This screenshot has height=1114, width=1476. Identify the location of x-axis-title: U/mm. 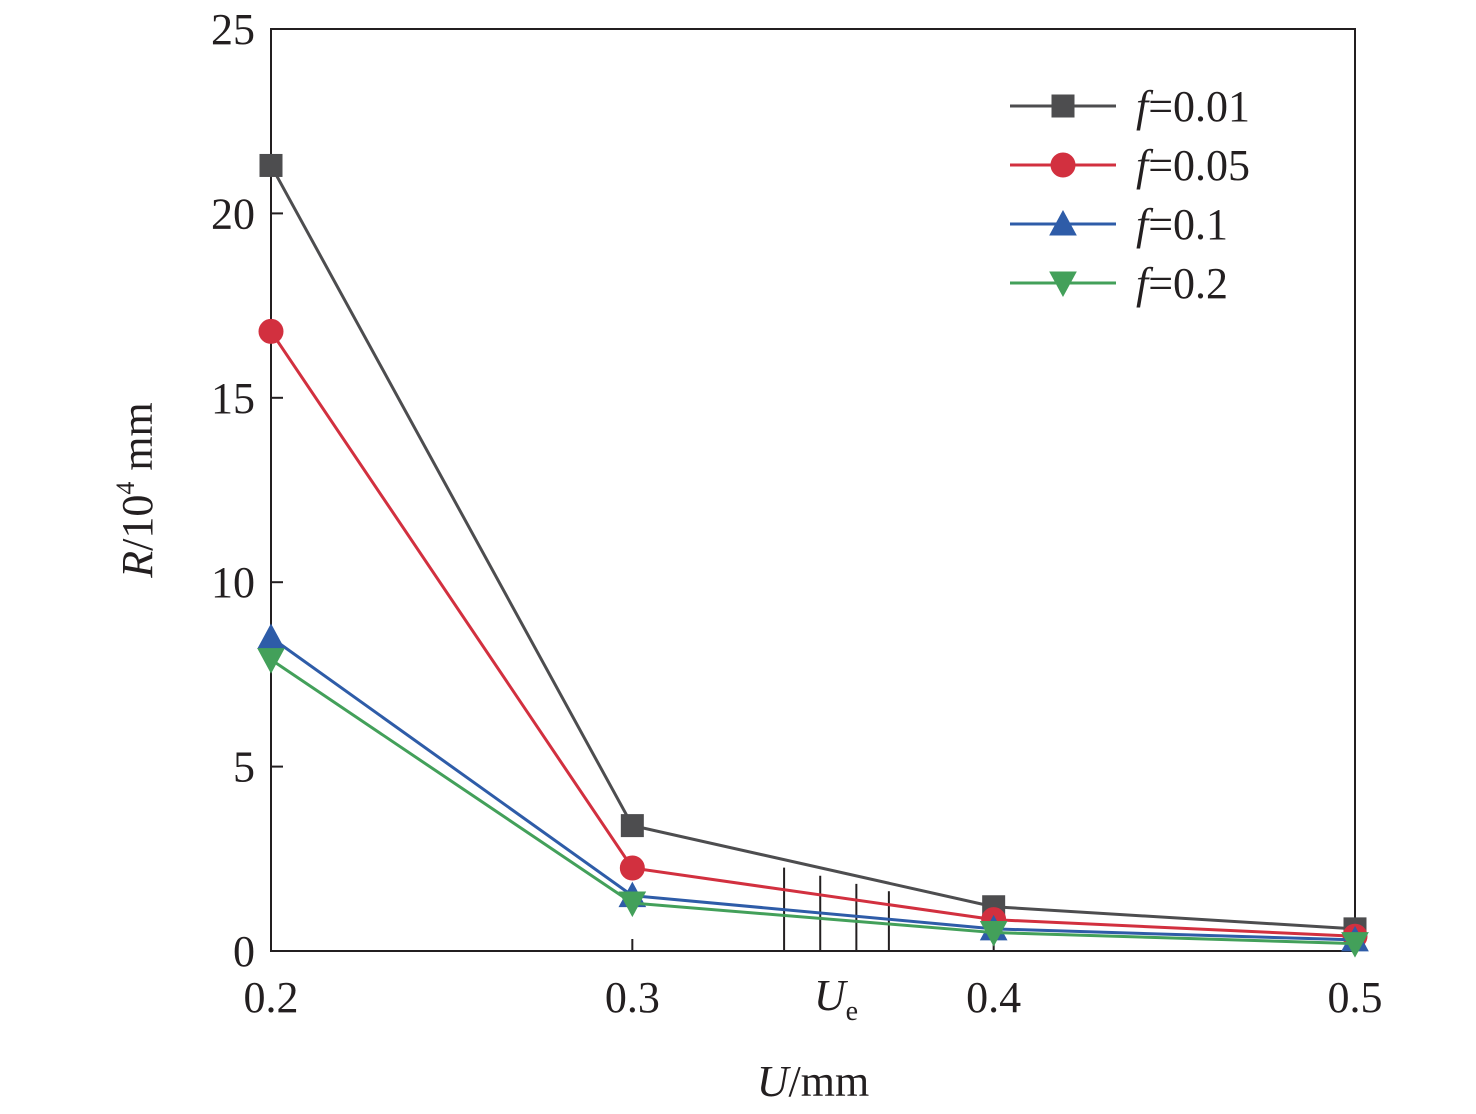
(813, 1081).